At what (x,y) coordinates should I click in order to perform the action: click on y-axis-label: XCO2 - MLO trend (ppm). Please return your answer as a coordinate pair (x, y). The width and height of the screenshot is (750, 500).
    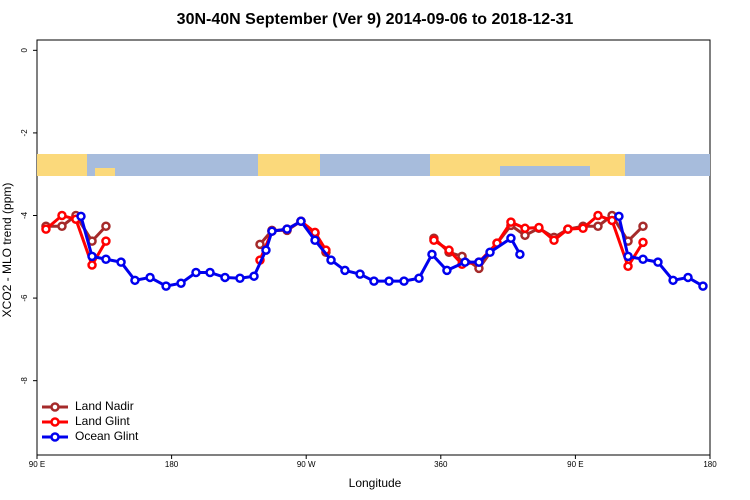
    Looking at the image, I should click on (7, 250).